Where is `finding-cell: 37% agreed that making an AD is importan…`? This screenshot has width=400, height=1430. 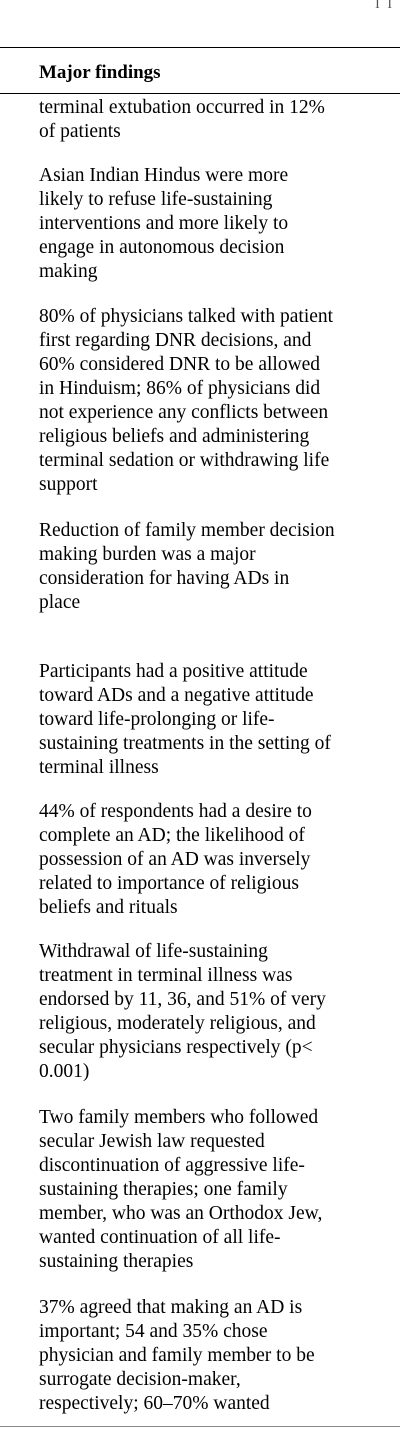 finding-cell: 37% agreed that making an AD is importan… is located at coordinates (177, 1355).